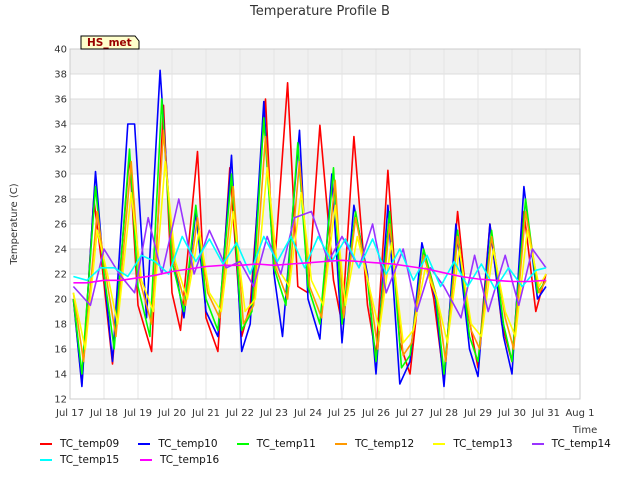 This screenshot has width=640, height=480. Describe the element at coordinates (545, 413) in the screenshot. I see `x-tick-label: Jul 31` at that location.